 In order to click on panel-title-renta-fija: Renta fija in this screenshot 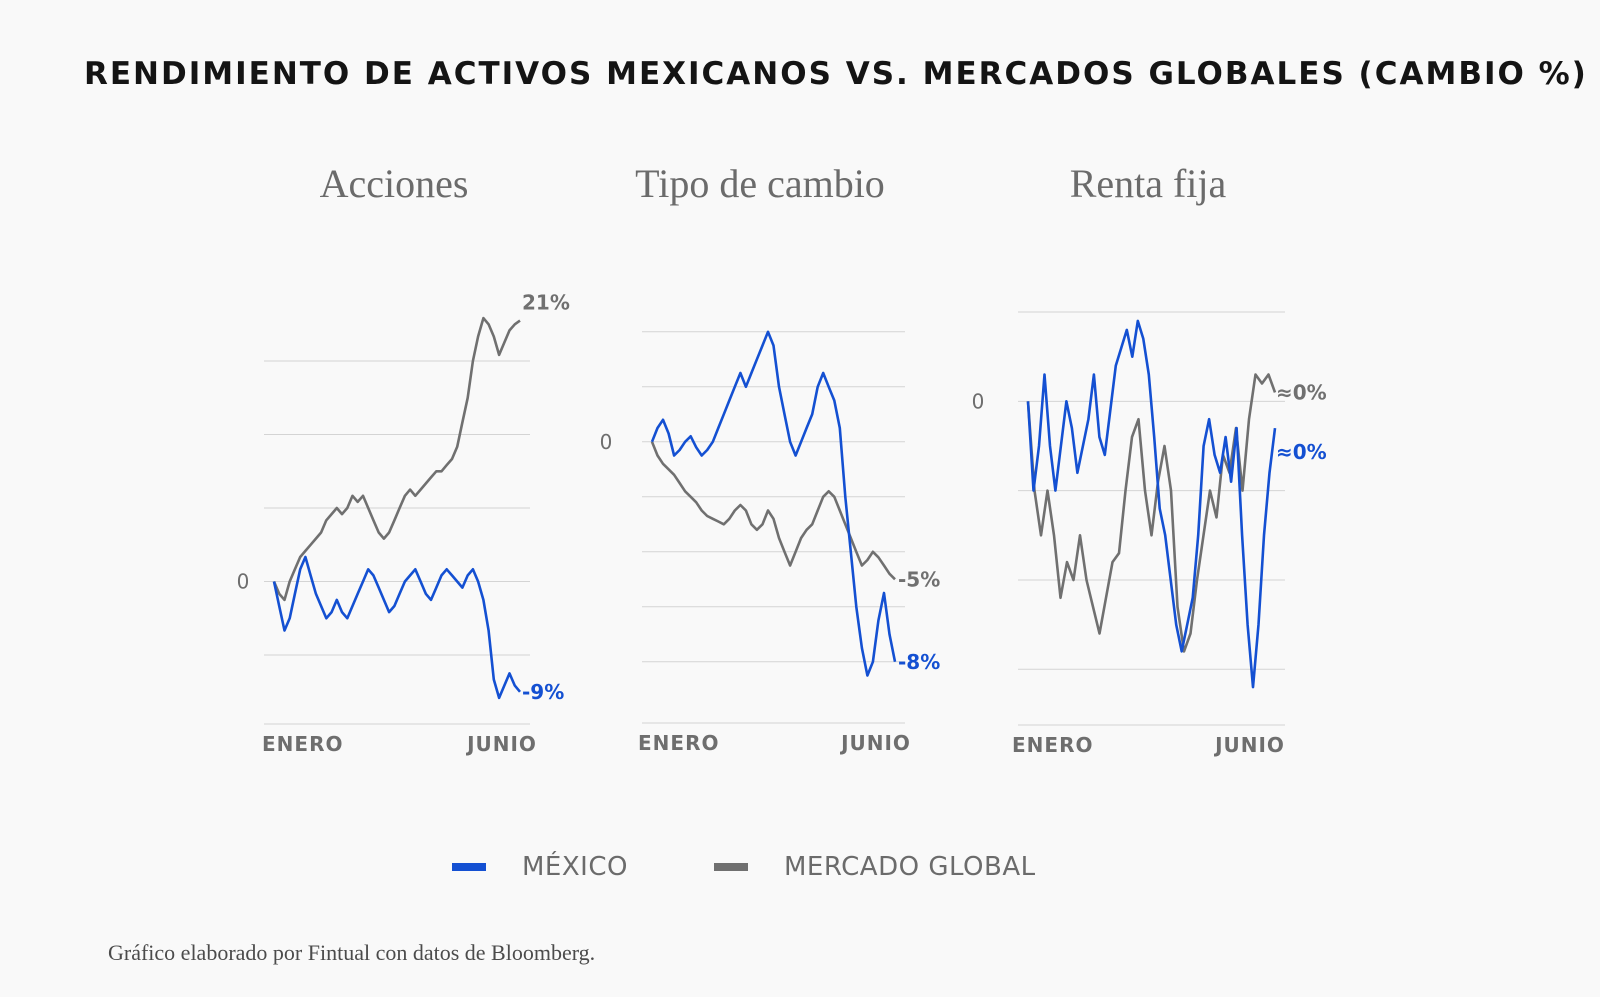, I will do `click(1148, 183)`.